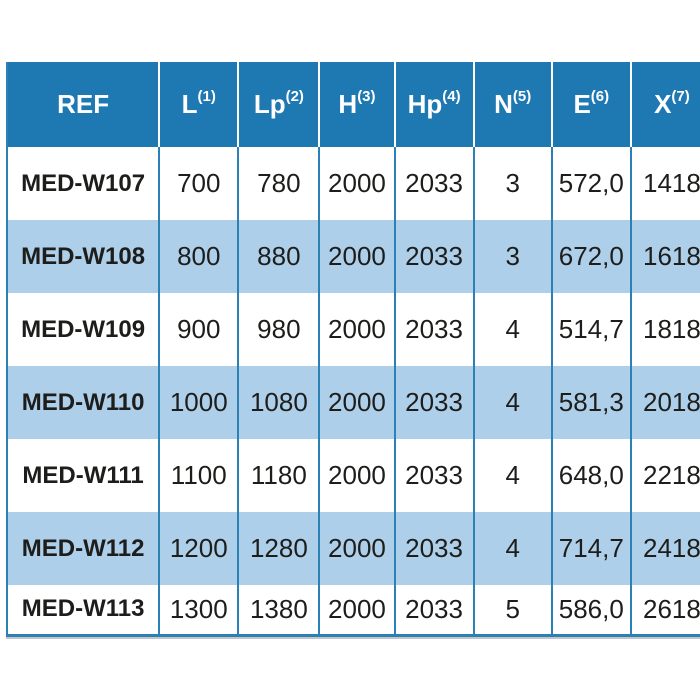 The height and width of the screenshot is (699, 700). I want to click on cell-x: 2018, so click(664, 402).